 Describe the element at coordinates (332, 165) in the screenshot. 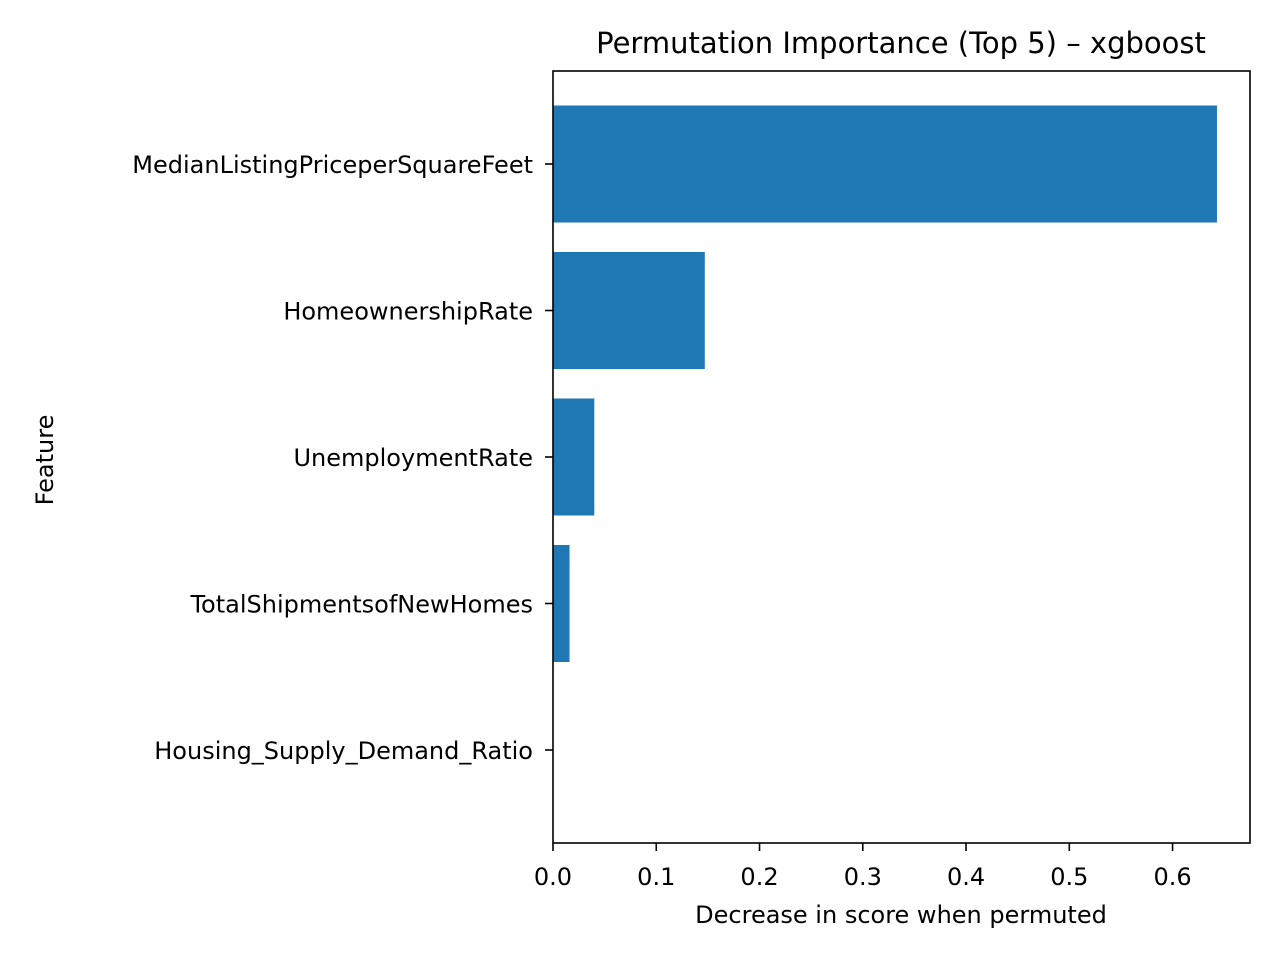

I see `y-tick-label-0: MedianListingPriceperSquareFeet` at that location.